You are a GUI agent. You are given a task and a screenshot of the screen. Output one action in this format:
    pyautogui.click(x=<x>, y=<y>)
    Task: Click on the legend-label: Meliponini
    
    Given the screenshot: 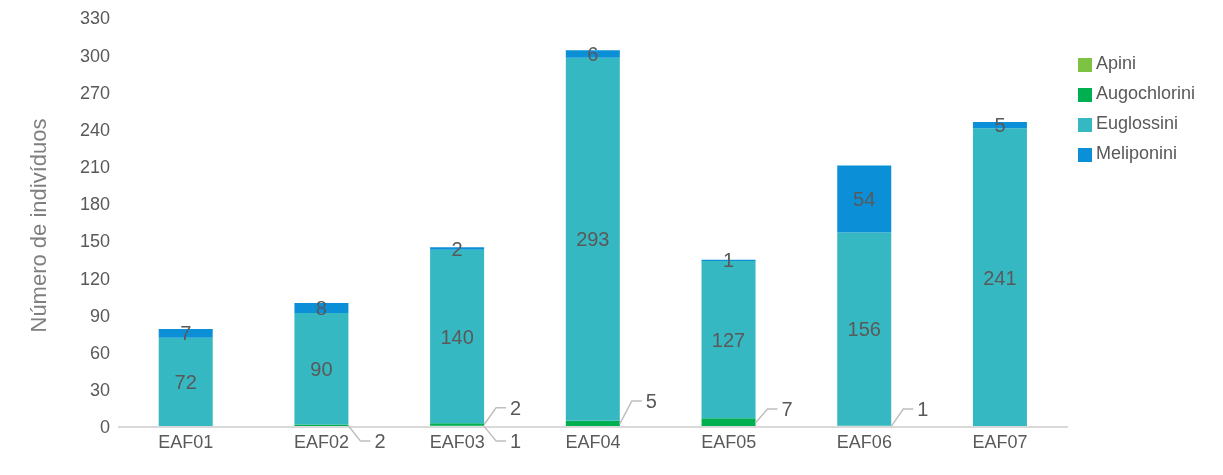 What is the action you would take?
    pyautogui.click(x=1136, y=153)
    